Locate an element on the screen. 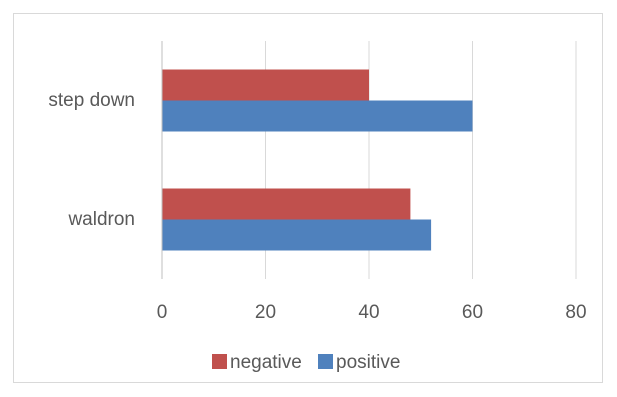  legend-label-positive: positive is located at coordinates (368, 362).